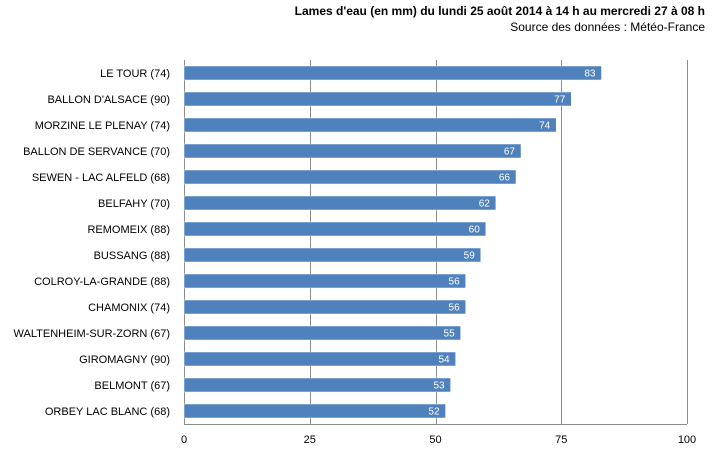  I want to click on x-tick-label: 100, so click(687, 440).